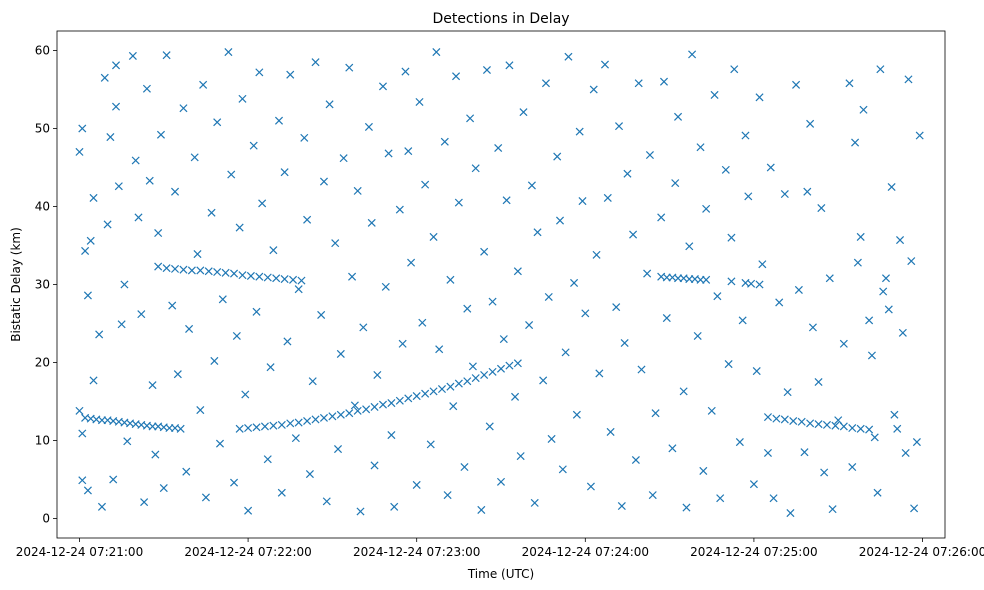 Image resolution: width=984 pixels, height=590 pixels. What do you see at coordinates (16, 284) in the screenshot?
I see `y-axis-label: Bistatic Delay (km)` at bounding box center [16, 284].